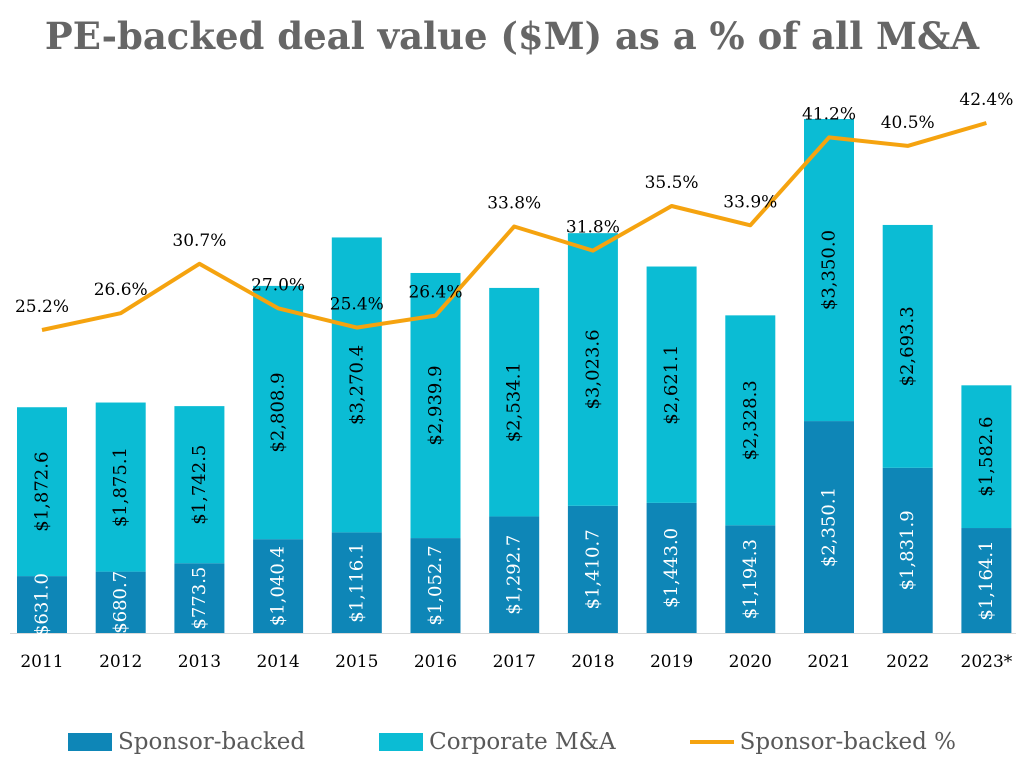 This screenshot has width=1024, height=769. I want to click on legend-item-sponsor-backed: Sponsor-backed, so click(186, 742).